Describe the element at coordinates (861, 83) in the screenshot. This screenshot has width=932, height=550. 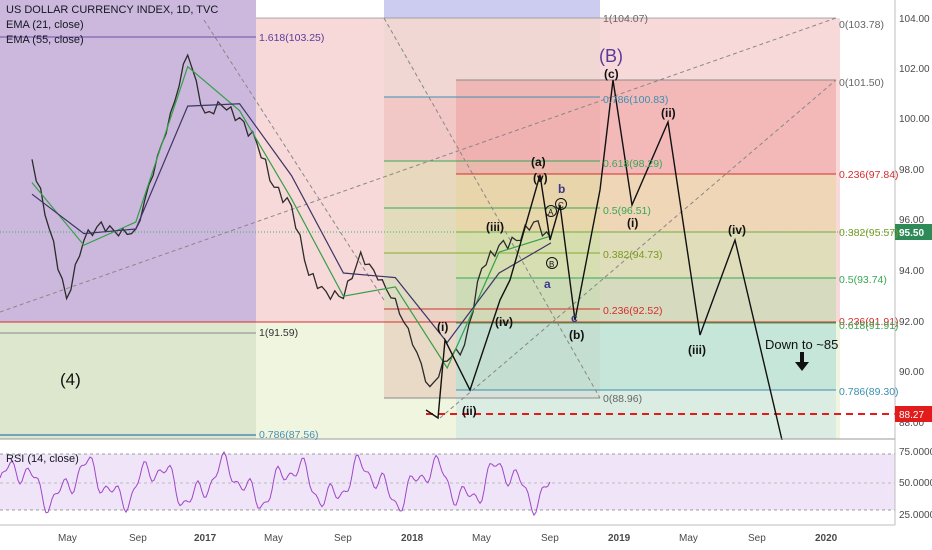
I see `fib-label: 0(101.50)` at that location.